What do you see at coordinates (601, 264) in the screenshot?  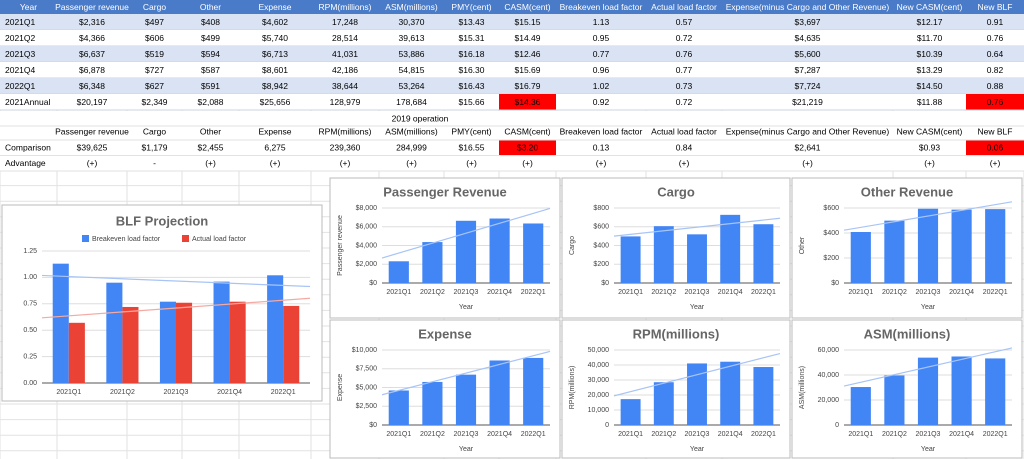 I see `y-tick-label: $200` at bounding box center [601, 264].